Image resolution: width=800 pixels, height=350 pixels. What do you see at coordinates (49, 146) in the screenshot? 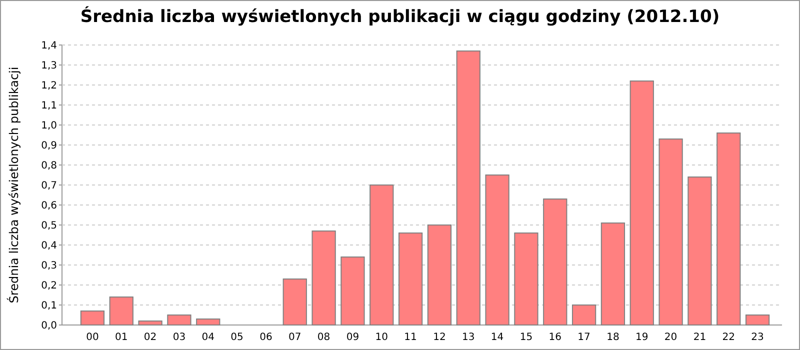
I see `y-tick-label: 0,9` at bounding box center [49, 146].